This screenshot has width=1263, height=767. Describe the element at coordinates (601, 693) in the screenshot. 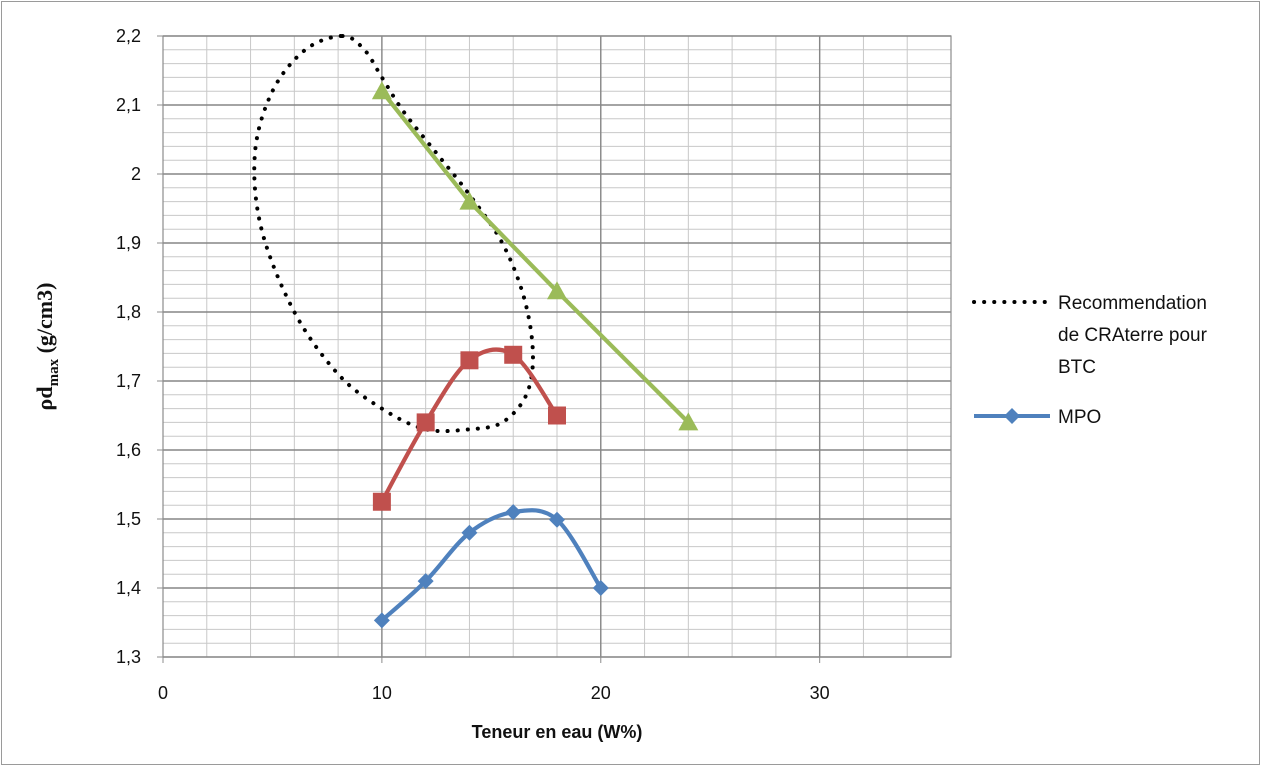

I see `x-tick-label: 20` at that location.